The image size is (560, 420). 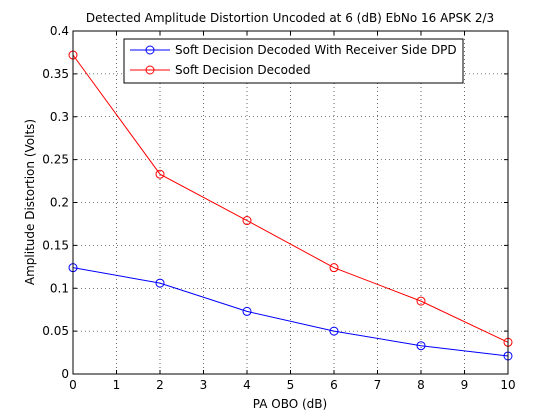 I want to click on x-tick-label: 8, so click(x=421, y=385).